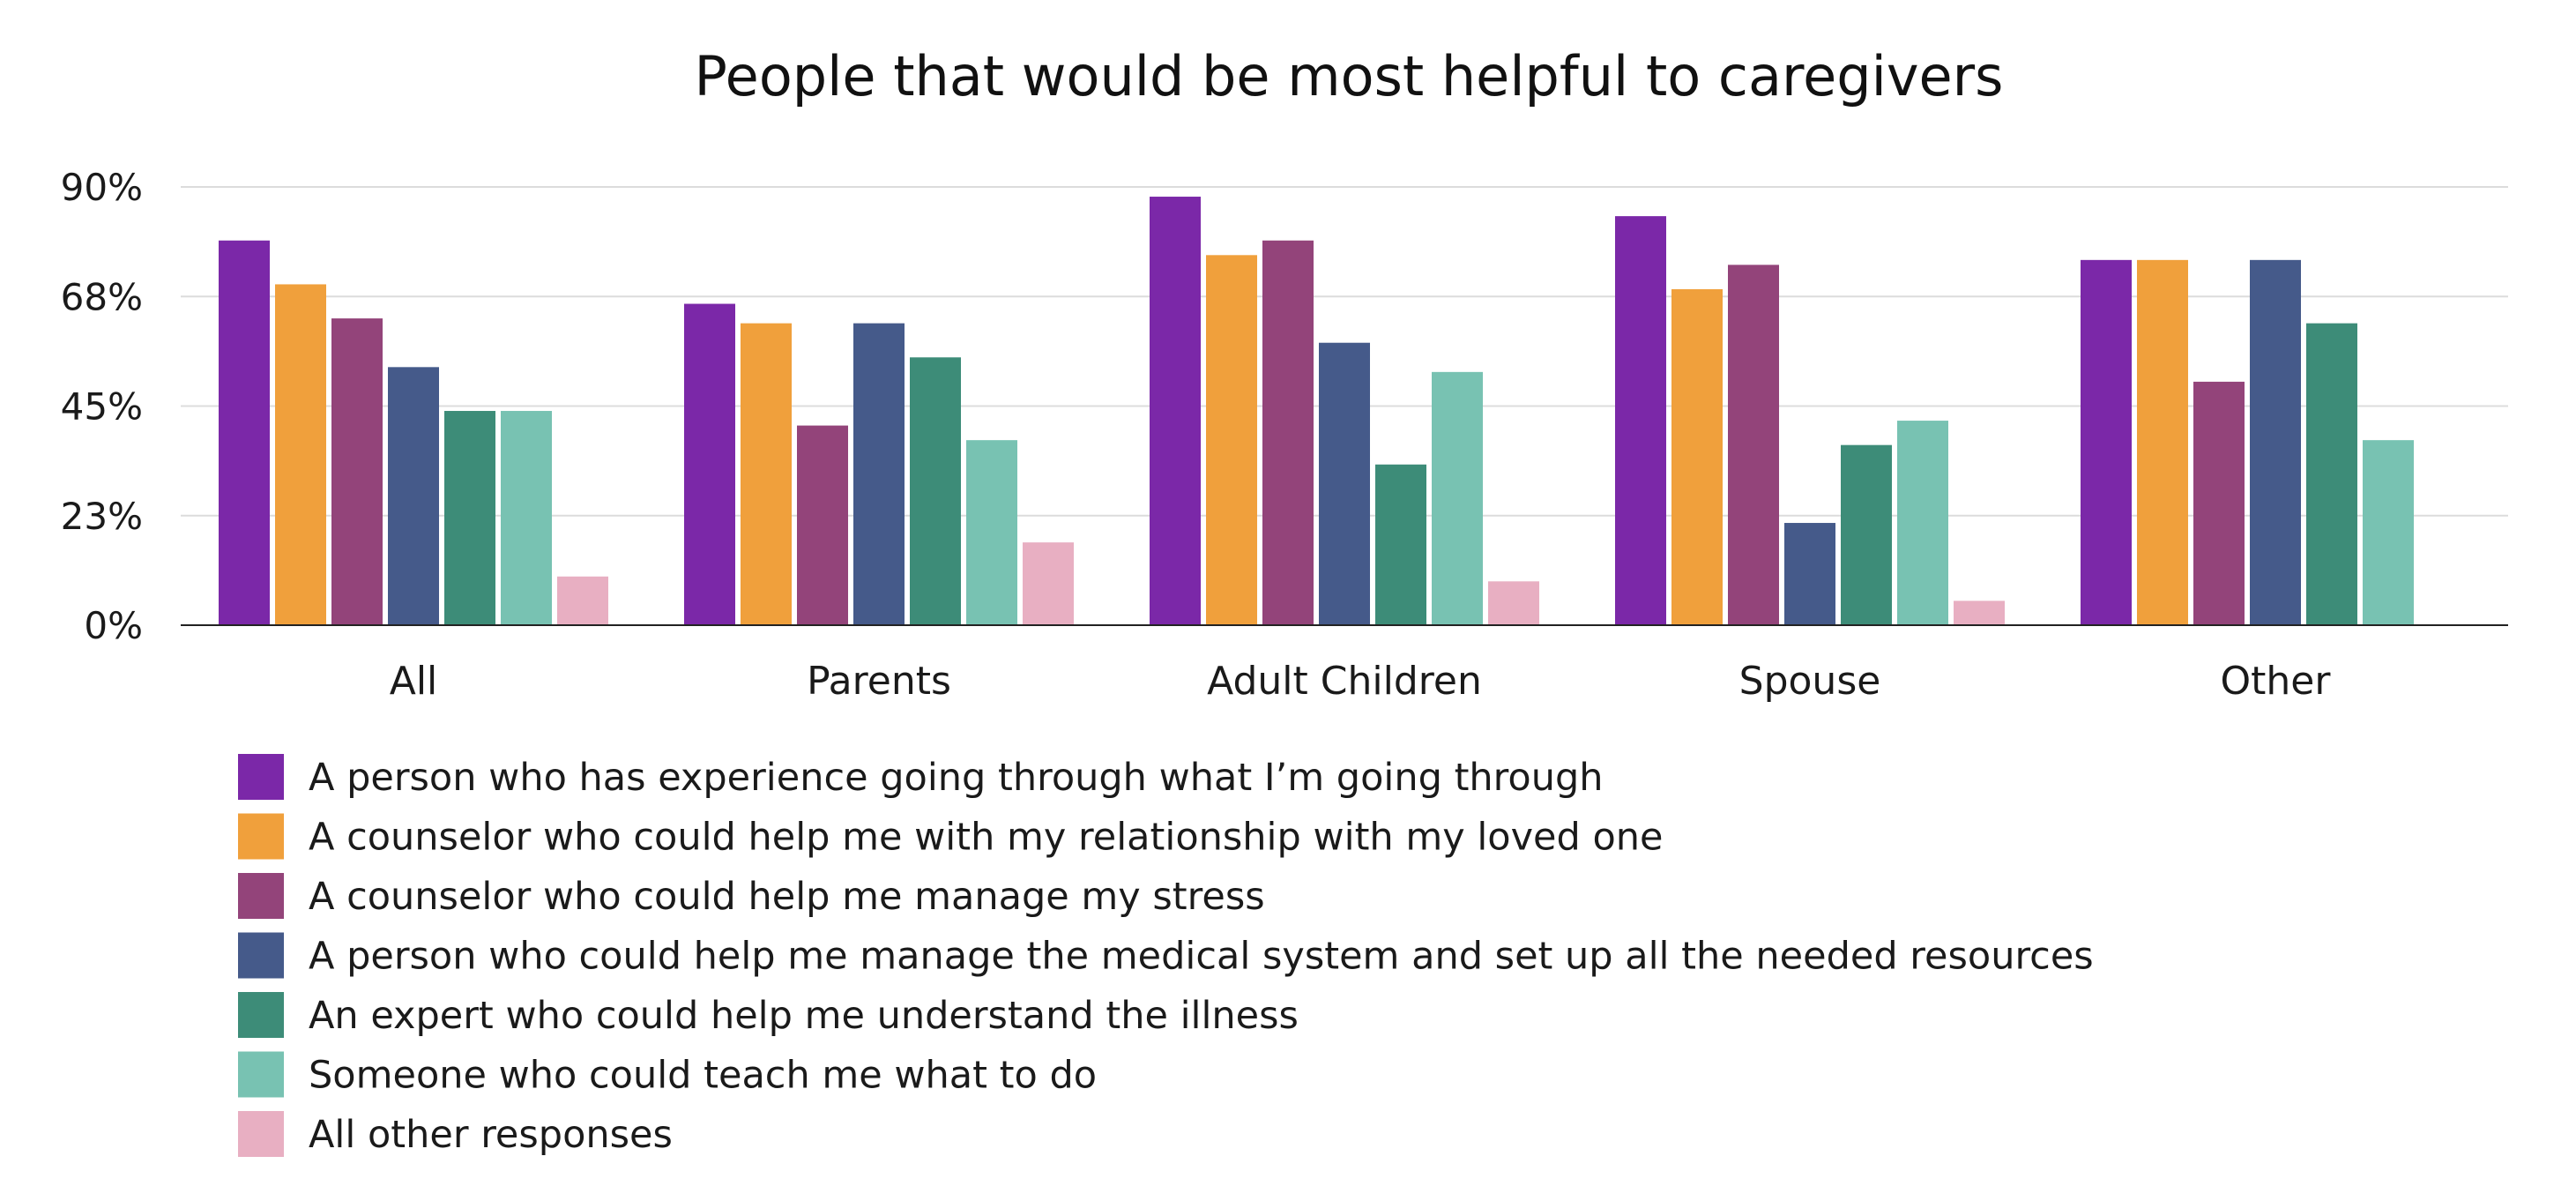 This screenshot has height=1201, width=2576. I want to click on x-category-label: All, so click(414, 681).